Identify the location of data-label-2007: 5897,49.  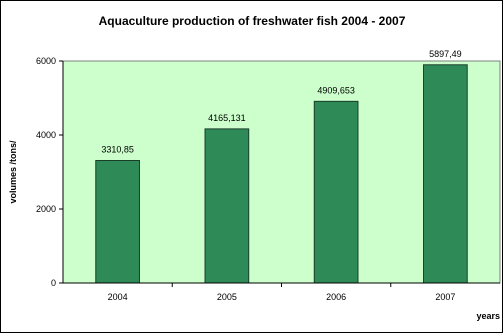
(445, 54).